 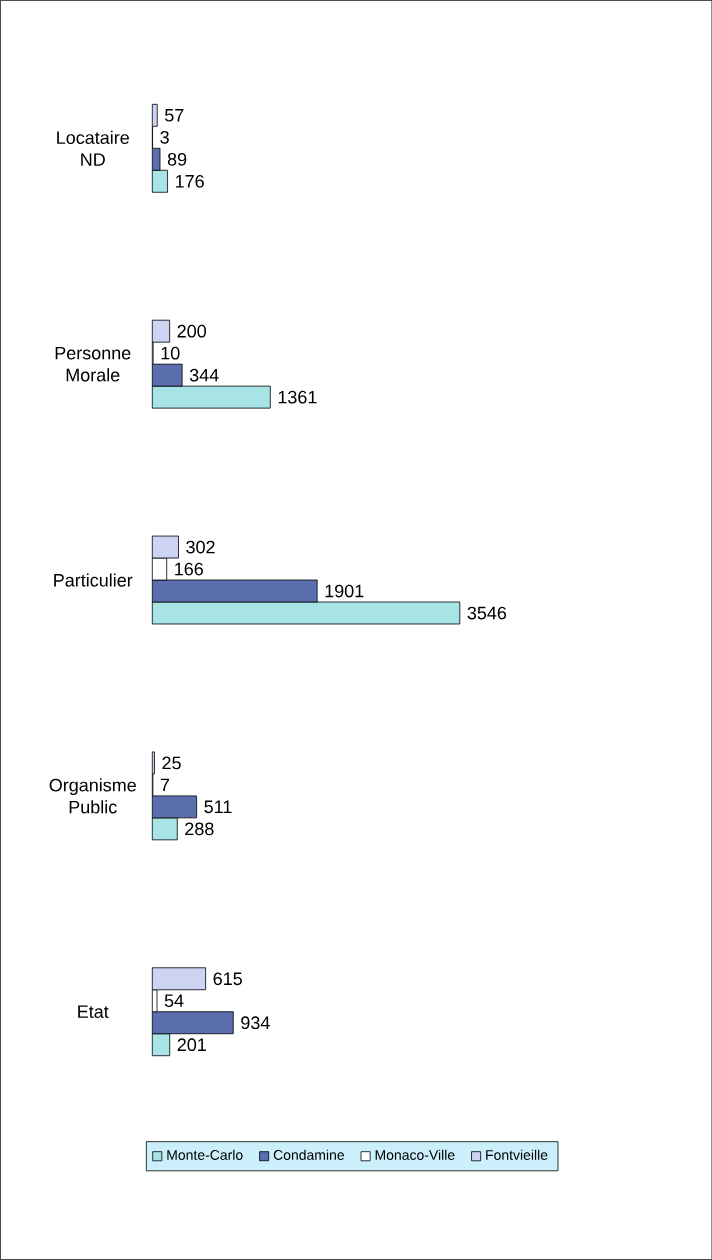 I want to click on data-label: 166, so click(x=188, y=569).